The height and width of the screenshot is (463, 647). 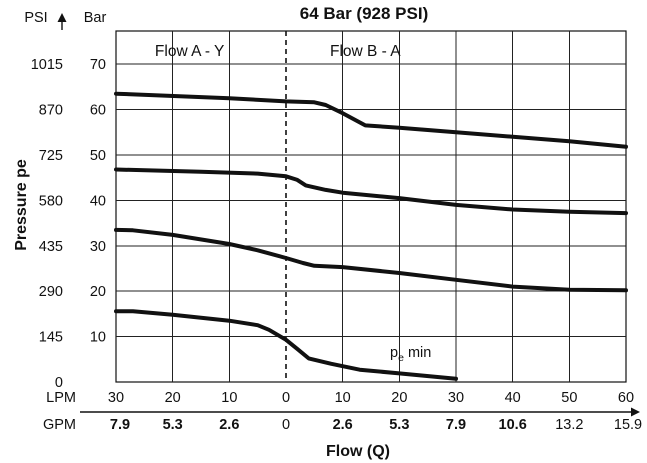 What do you see at coordinates (417, 353) in the screenshot?
I see `pe-min-suffix: min` at bounding box center [417, 353].